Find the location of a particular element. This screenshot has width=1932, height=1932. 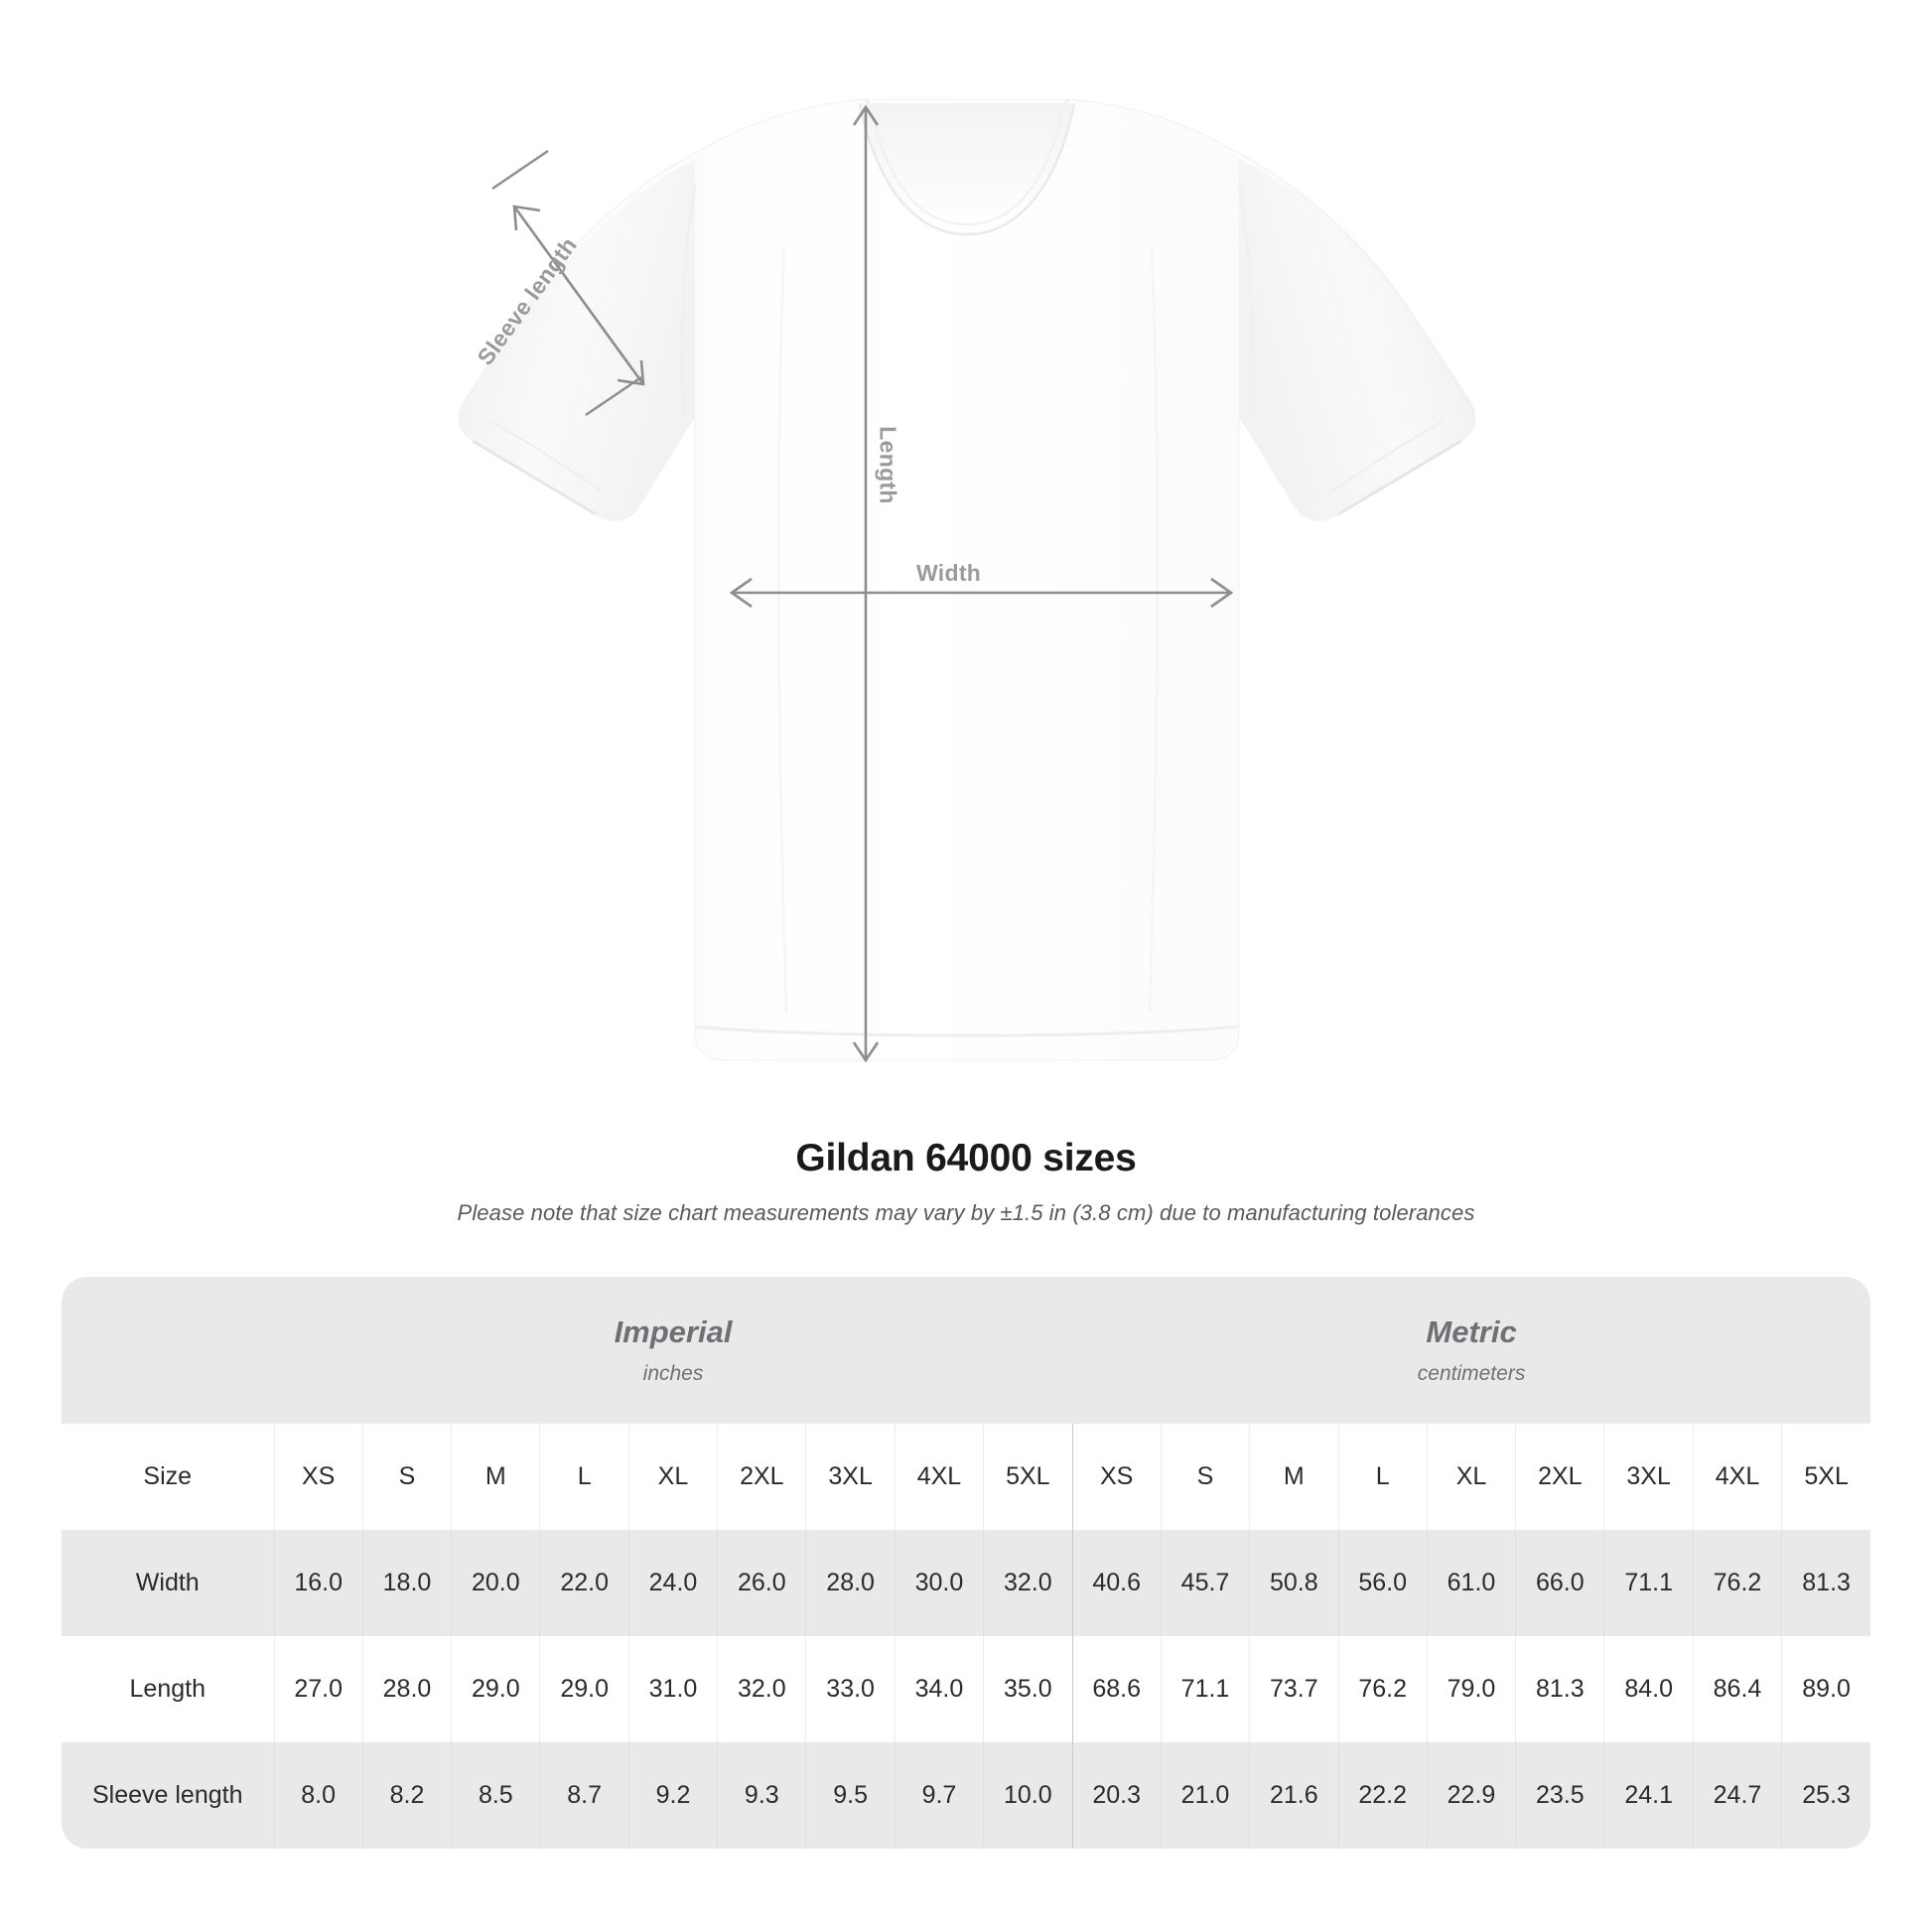

length-imperial-s: 28.0 is located at coordinates (407, 1689).